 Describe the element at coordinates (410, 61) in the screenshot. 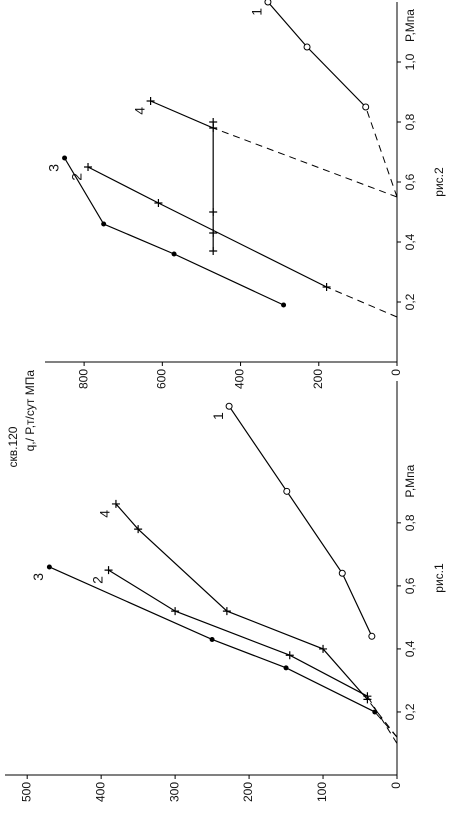

I see `x-tick-label: 1,0` at that location.